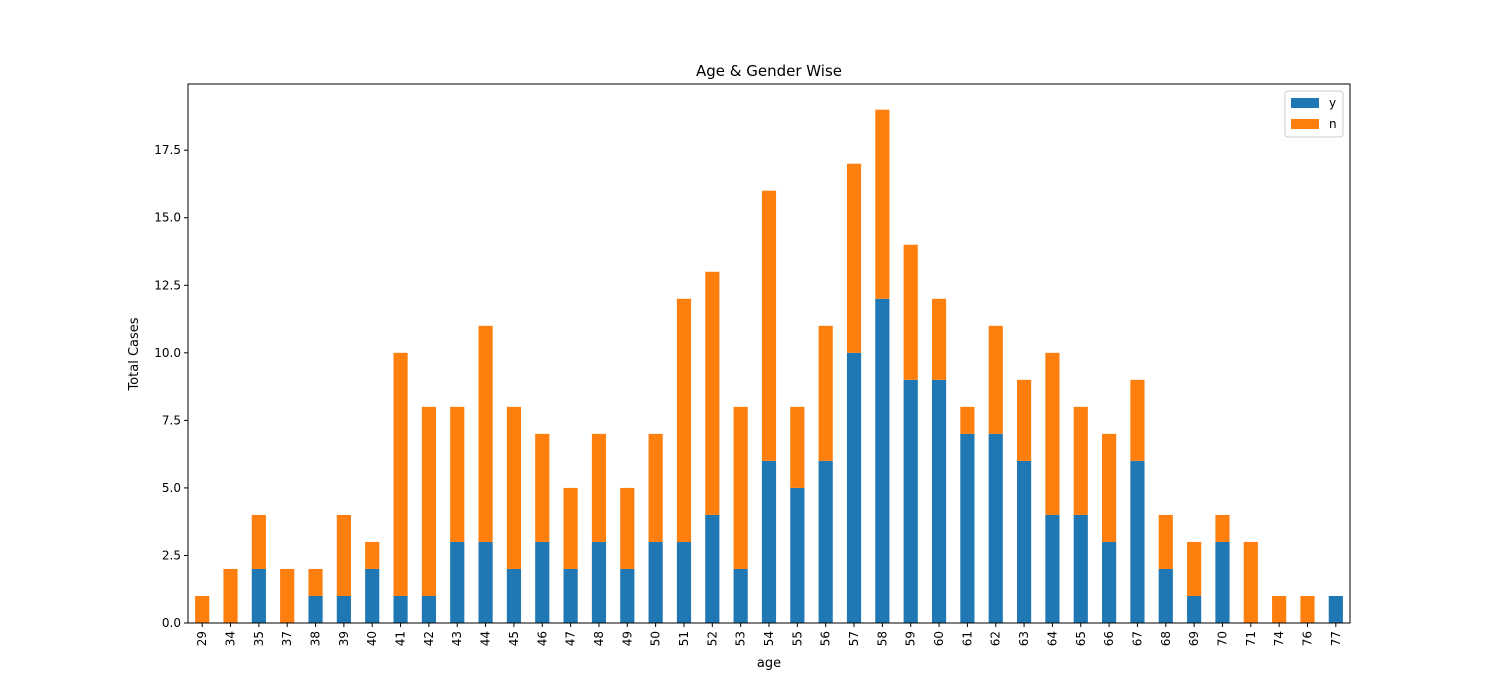  I want to click on x-tick-label: 51, so click(684, 638).